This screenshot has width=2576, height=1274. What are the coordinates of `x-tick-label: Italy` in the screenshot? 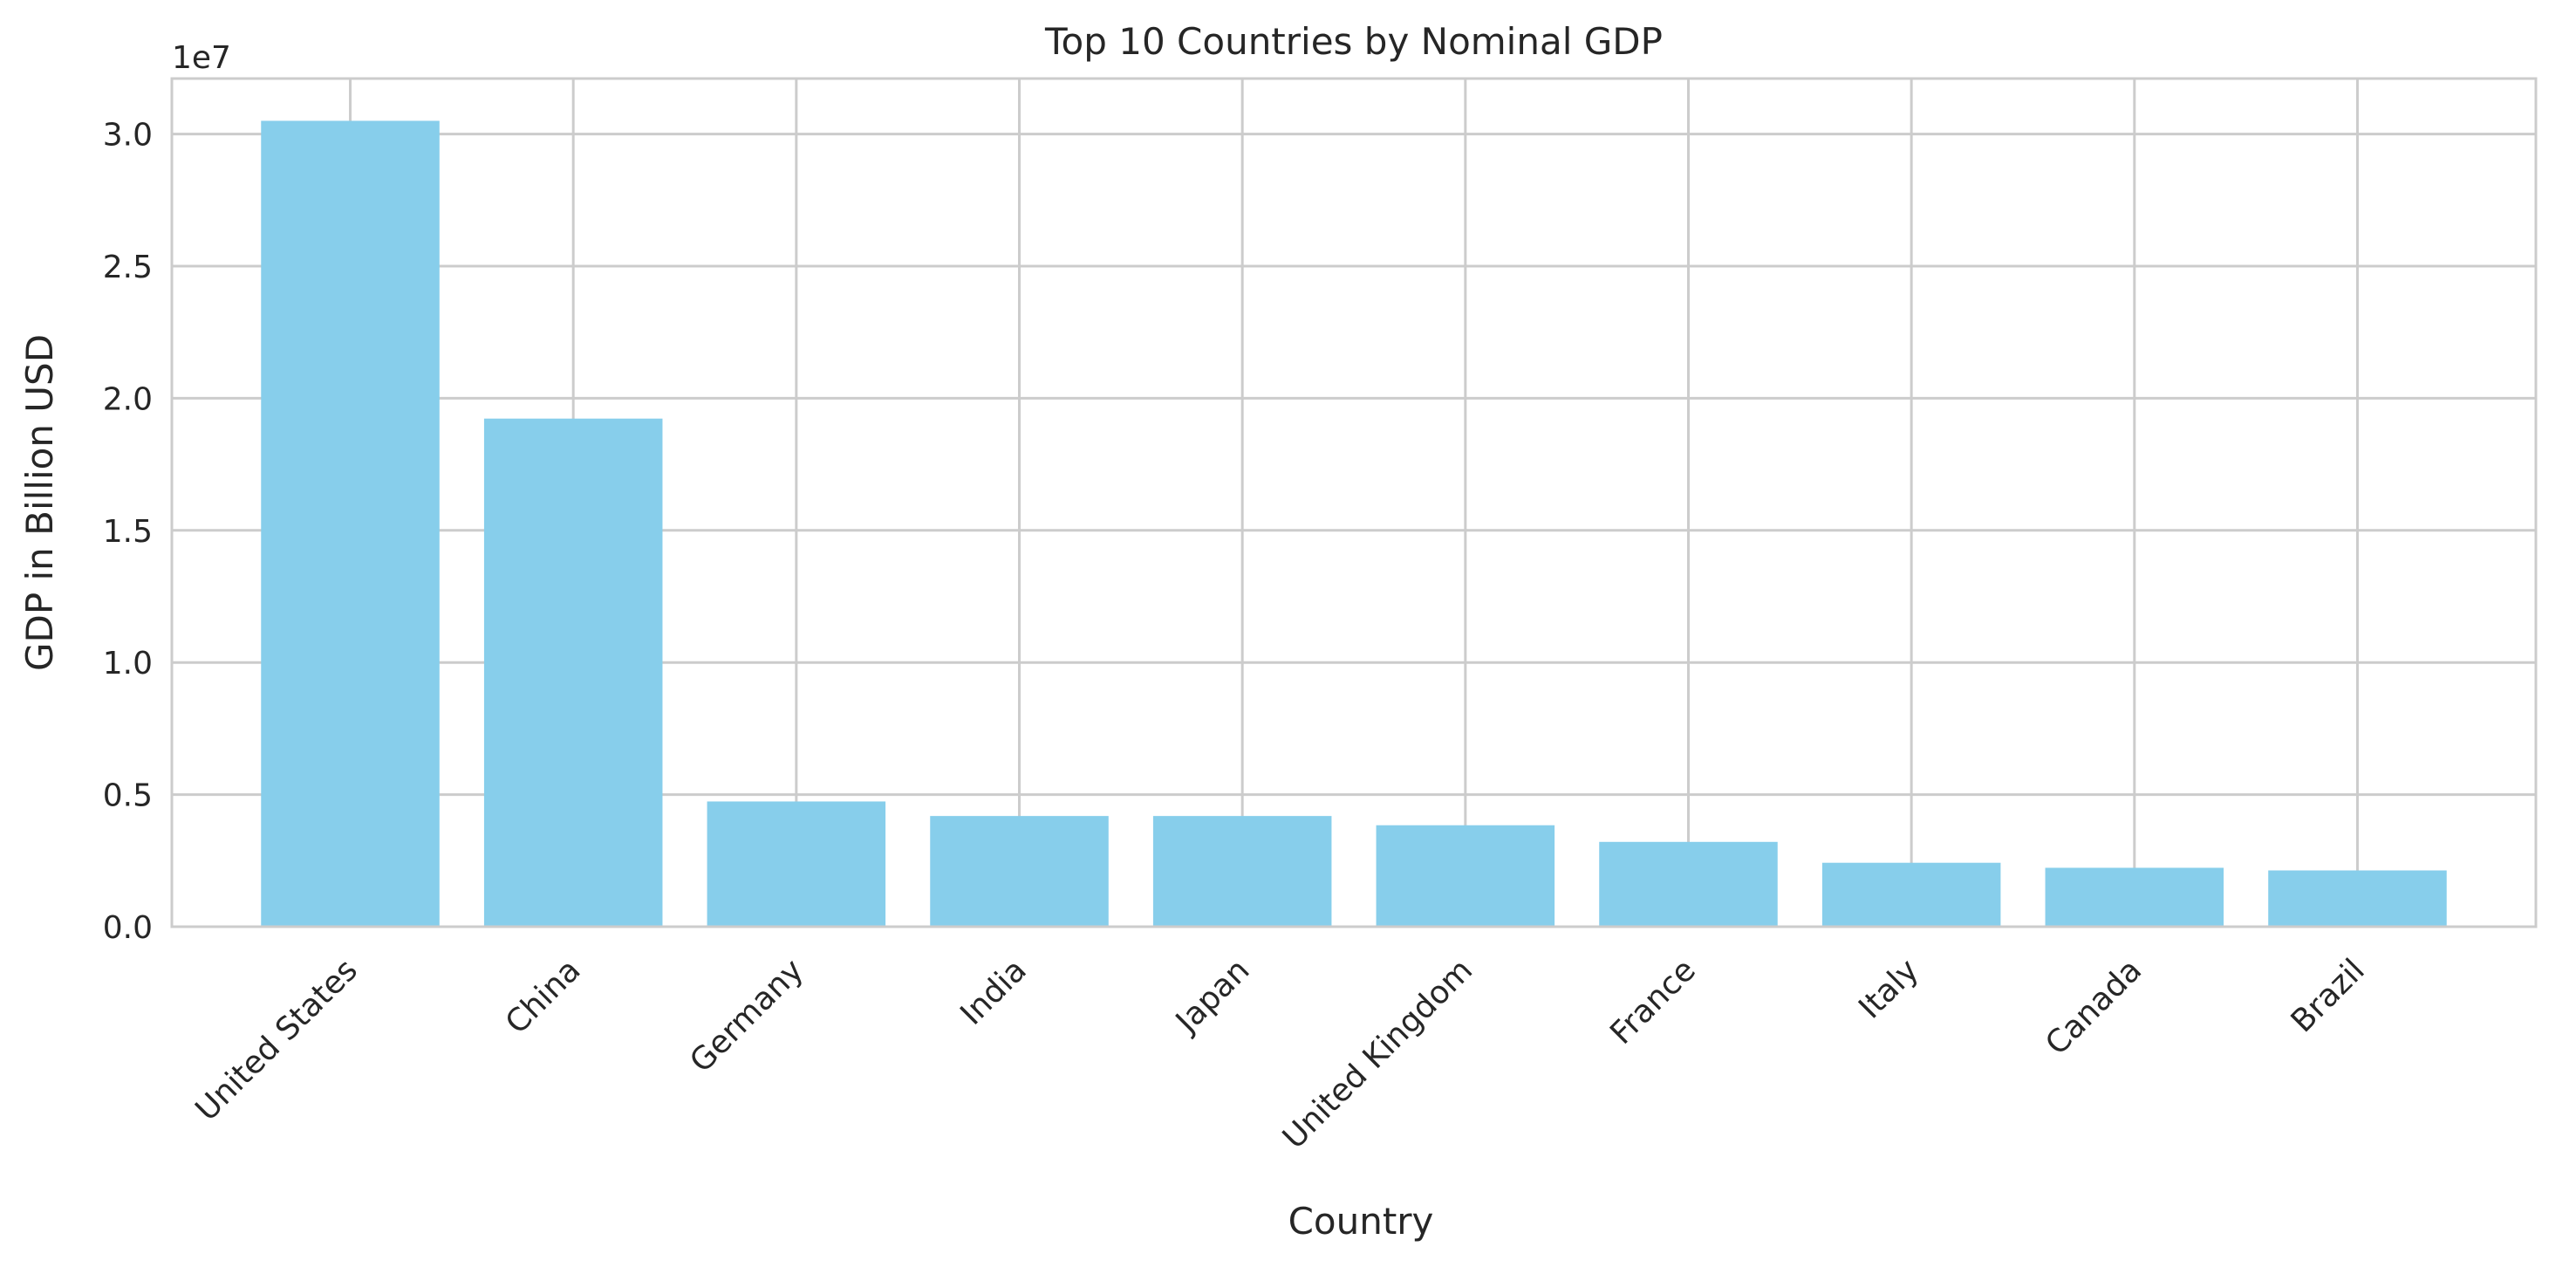 It's located at (1888, 988).